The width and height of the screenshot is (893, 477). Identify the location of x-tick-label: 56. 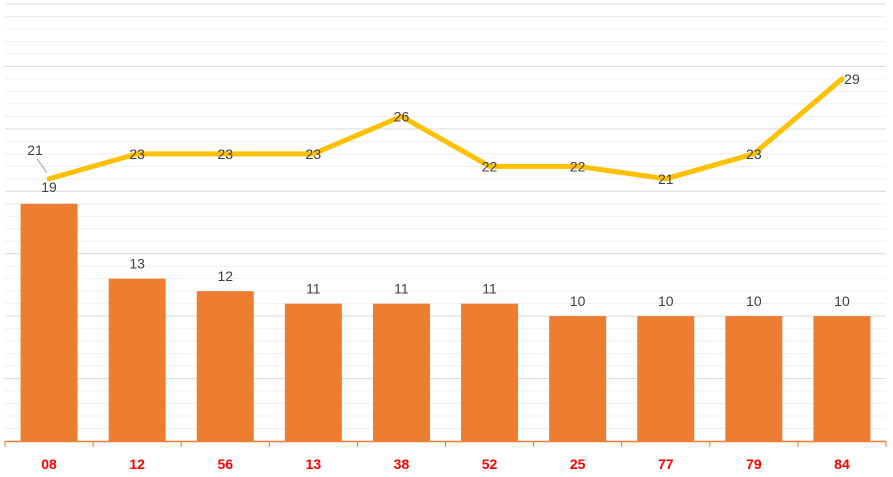
(225, 464).